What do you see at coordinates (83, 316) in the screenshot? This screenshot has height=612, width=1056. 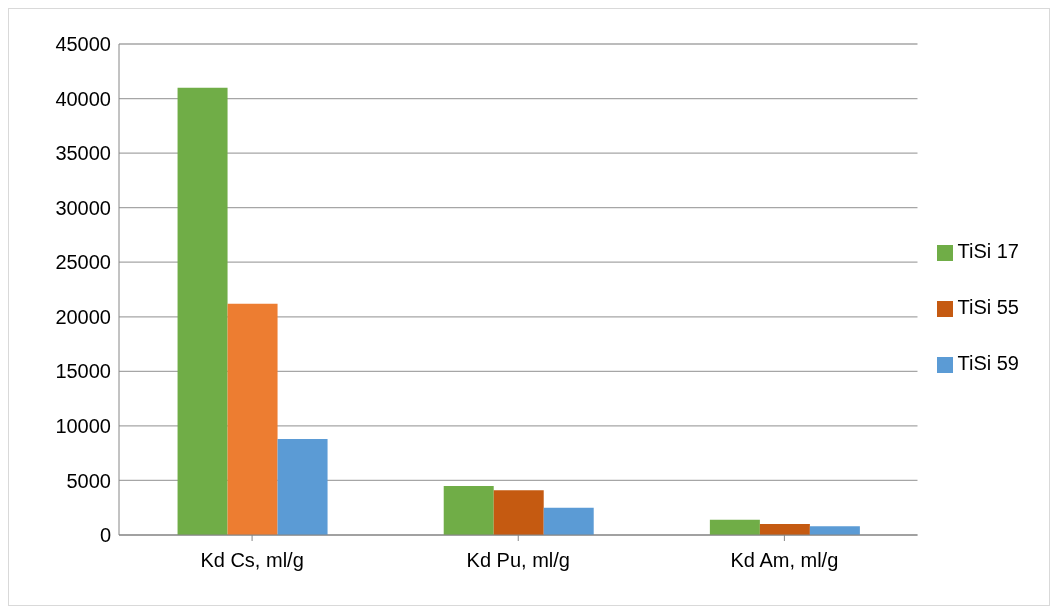 I see `y-tick-label: 20000` at bounding box center [83, 316].